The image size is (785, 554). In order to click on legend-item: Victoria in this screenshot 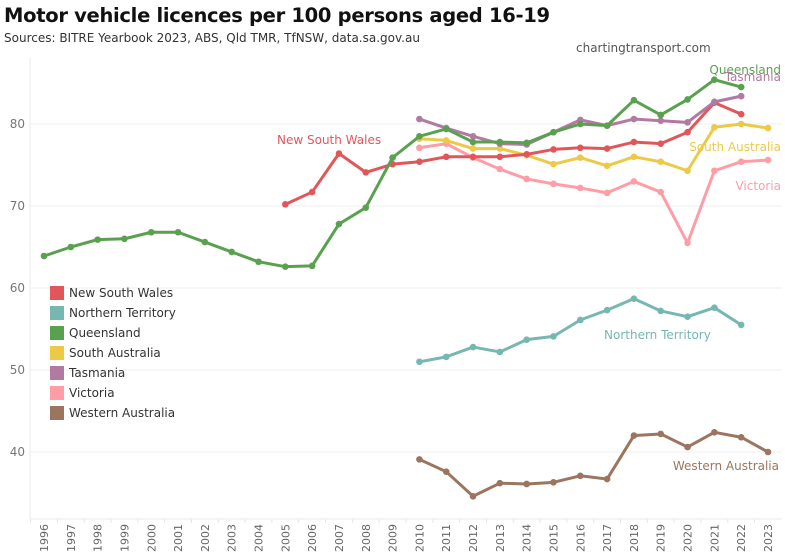, I will do `click(82, 393)`.